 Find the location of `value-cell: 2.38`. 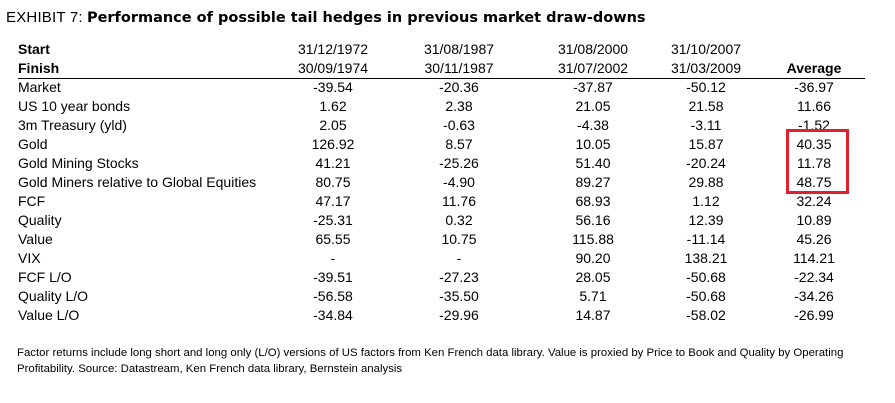

value-cell: 2.38 is located at coordinates (459, 106).